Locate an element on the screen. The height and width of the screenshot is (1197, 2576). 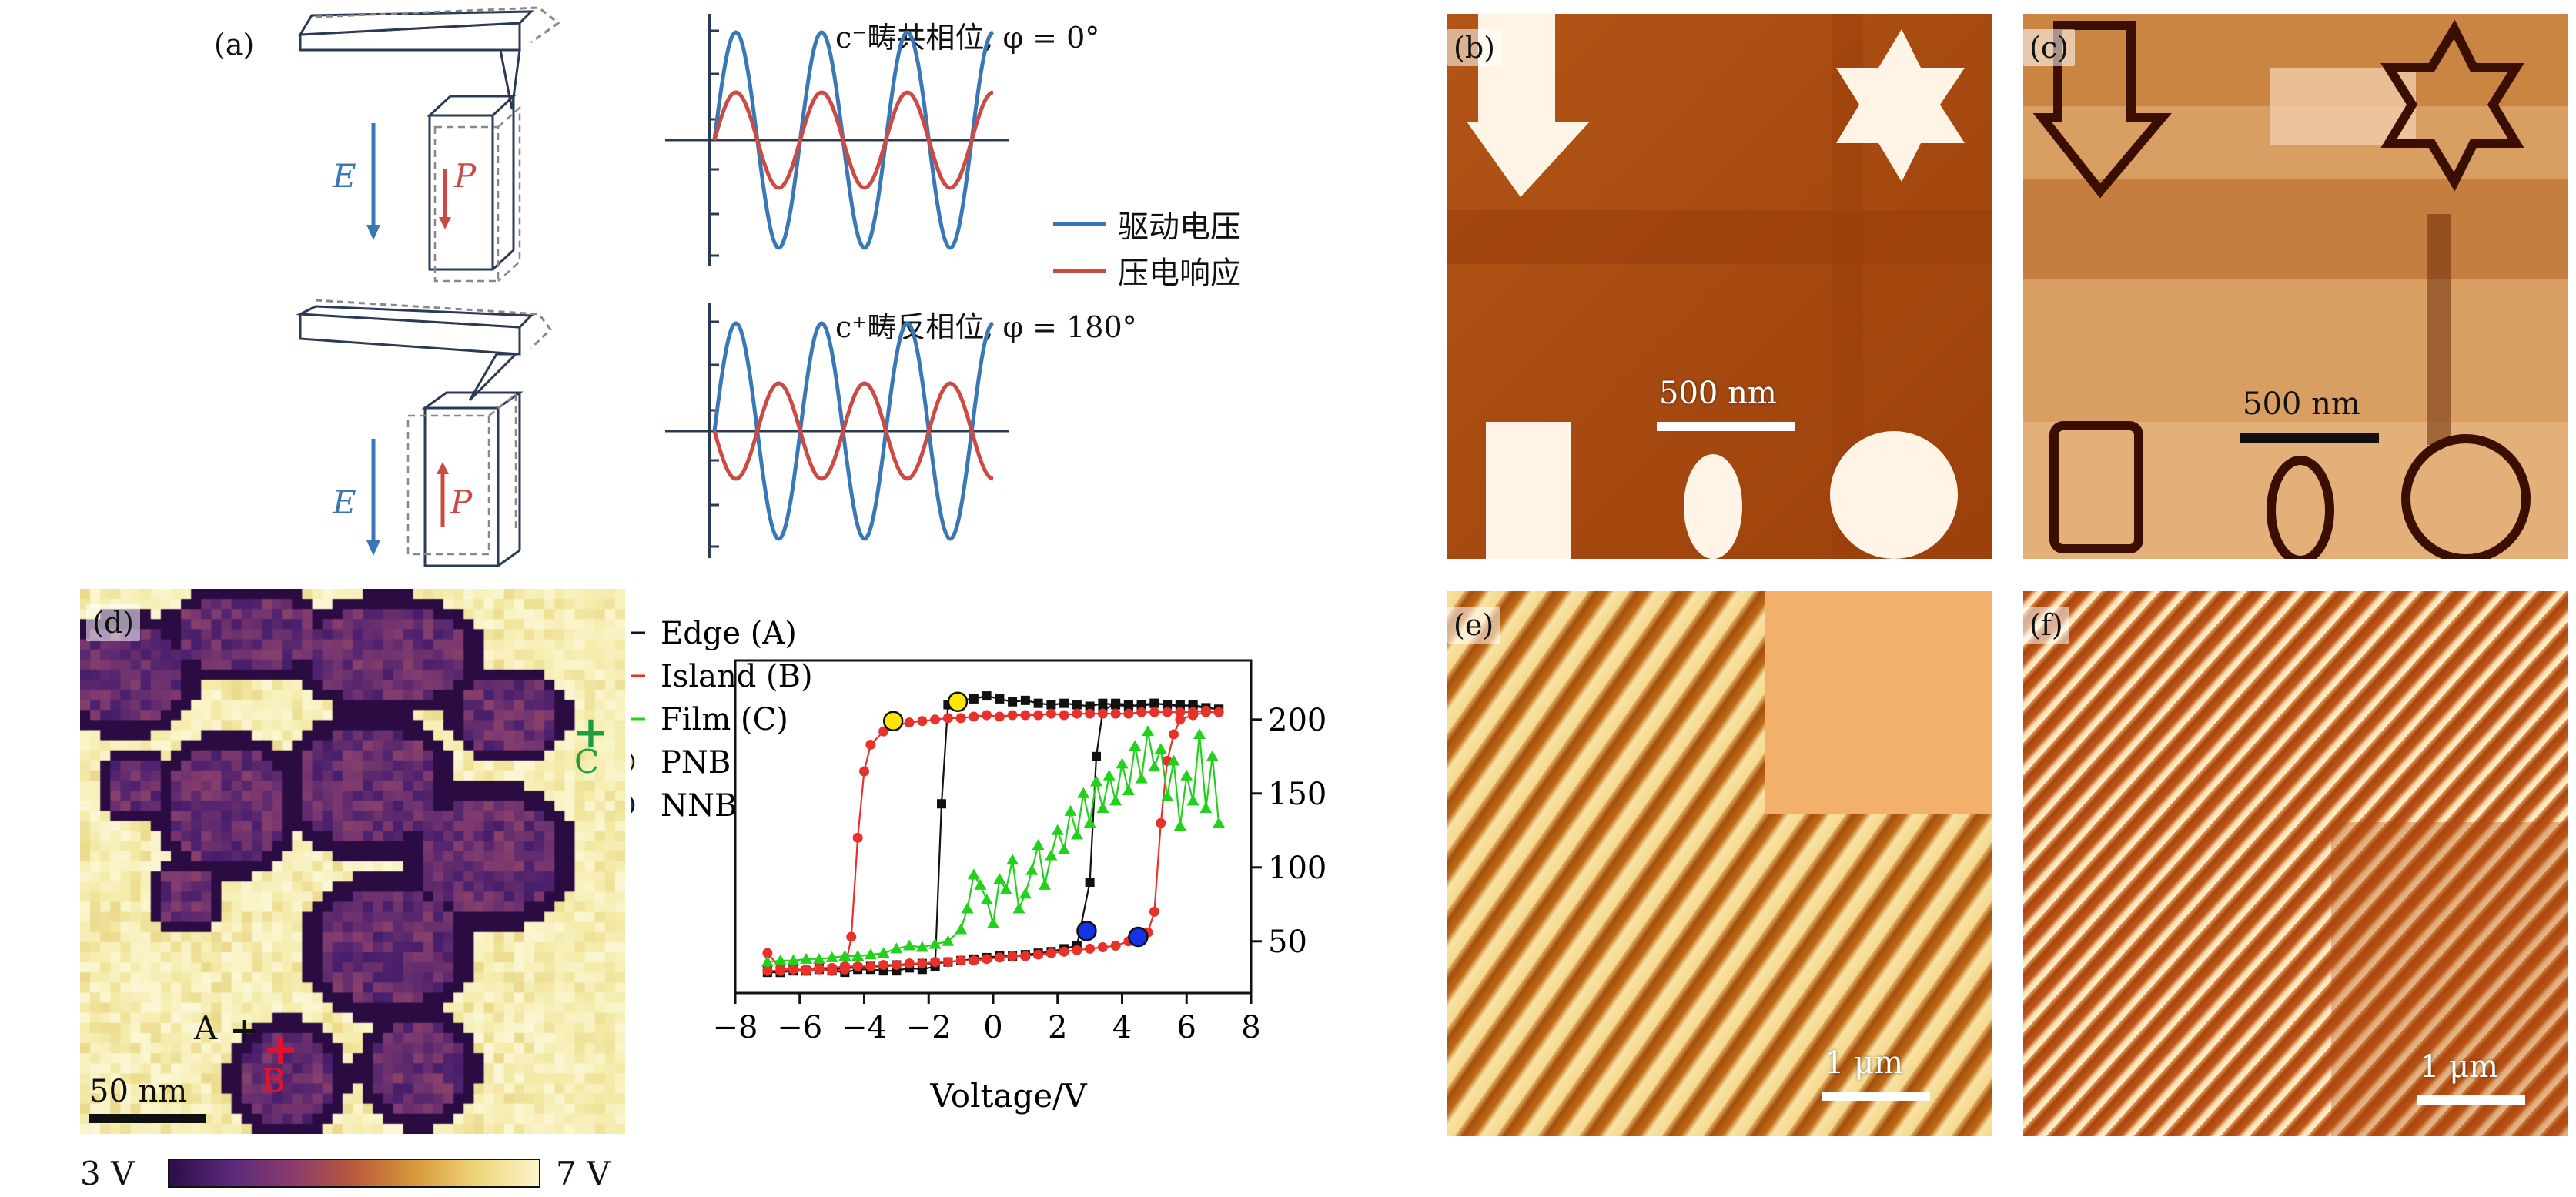
sine-plot-anti-phase is located at coordinates (837, 431).